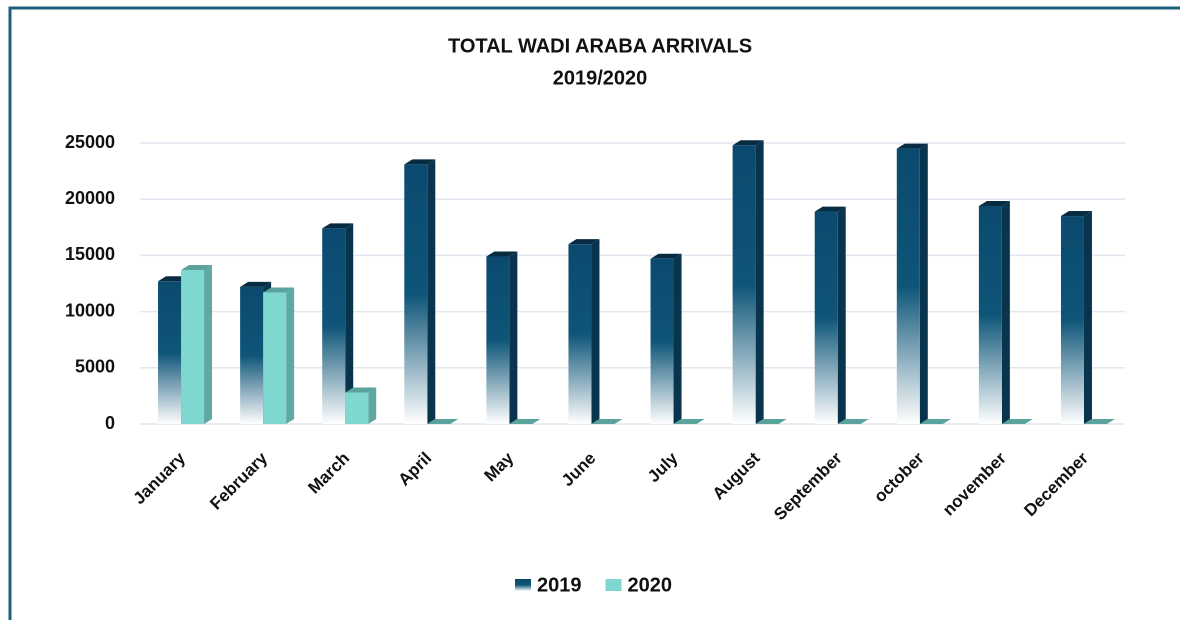 This screenshot has width=1180, height=620. What do you see at coordinates (95, 367) in the screenshot?
I see `y-tick-label: 5000` at bounding box center [95, 367].